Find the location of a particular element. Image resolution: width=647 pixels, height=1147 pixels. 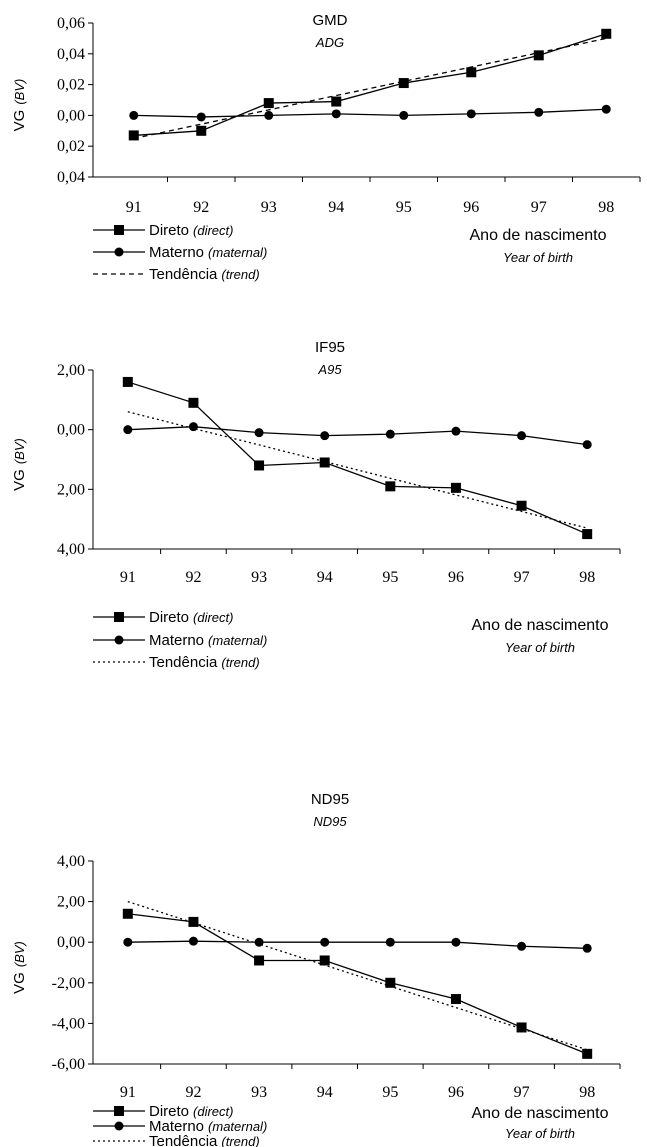

y-tick-label: 0,04 is located at coordinates (71, 54).